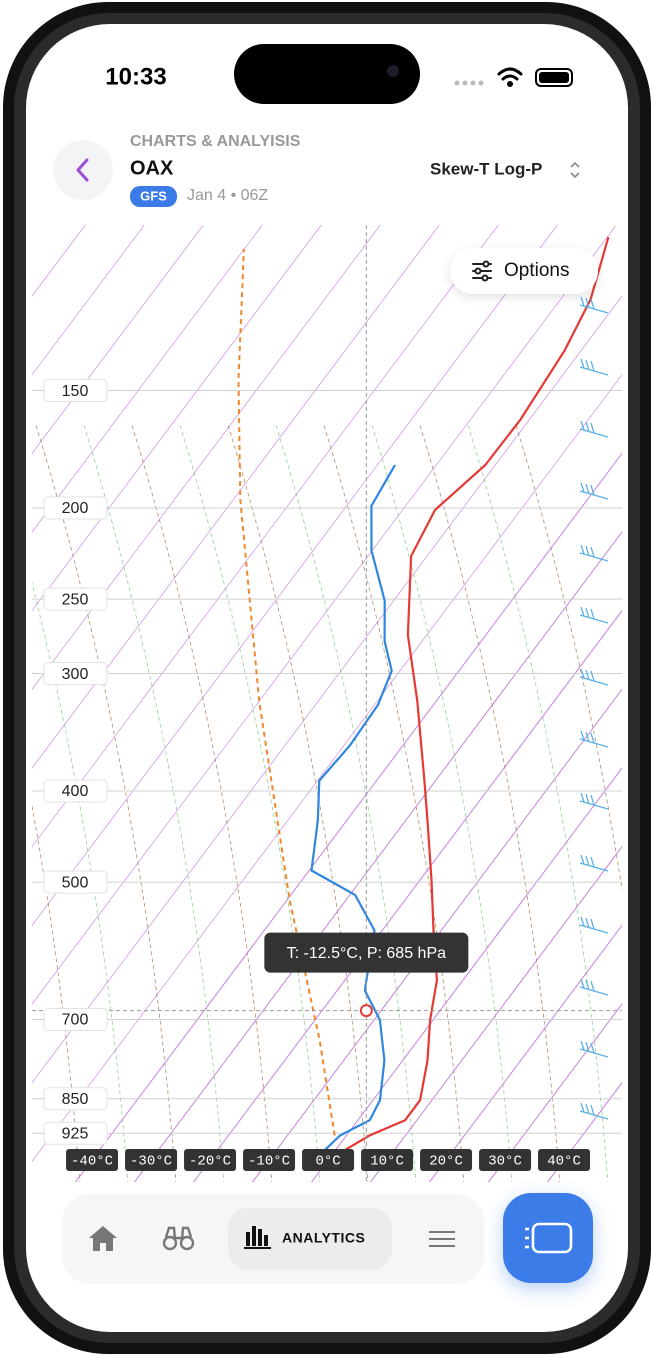 The height and width of the screenshot is (1356, 654). I want to click on model-badge, so click(153, 196).